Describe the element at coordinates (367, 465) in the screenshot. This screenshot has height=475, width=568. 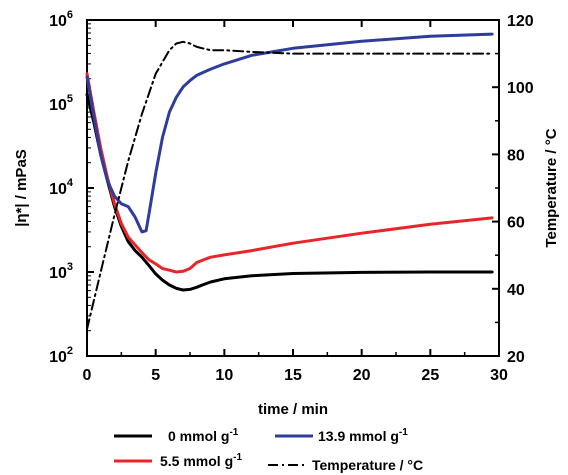
I see `legend-label-temperature: Temperature / °C` at that location.